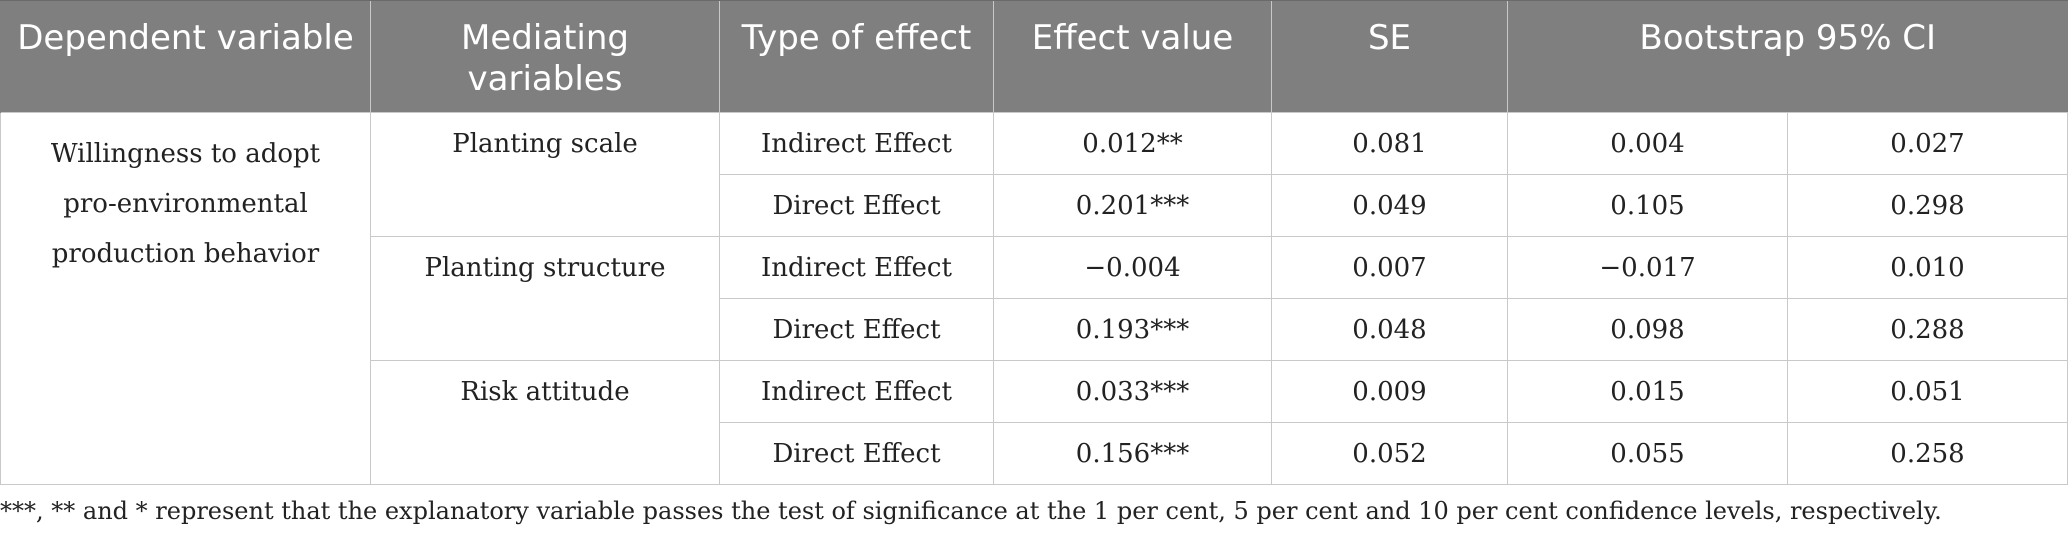 Image resolution: width=2068 pixels, height=541 pixels. Describe the element at coordinates (1647, 267) in the screenshot. I see `ci-lower-cell: −0.017` at that location.